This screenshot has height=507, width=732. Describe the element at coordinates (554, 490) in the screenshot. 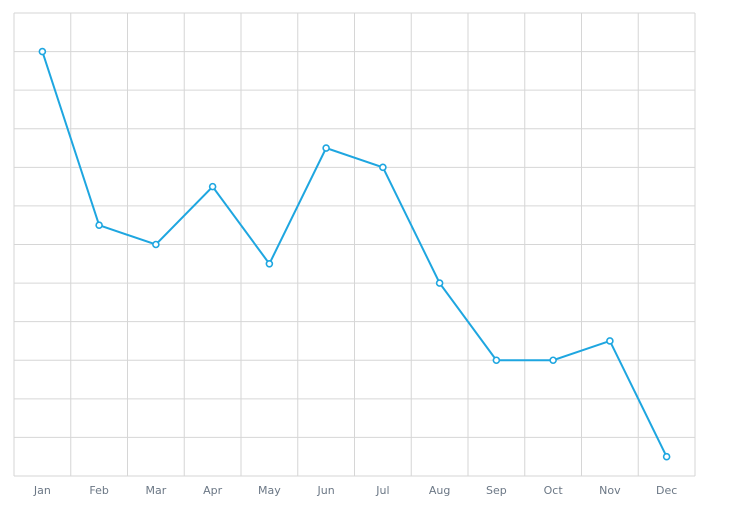

I see `x-tick-label: Oct` at that location.